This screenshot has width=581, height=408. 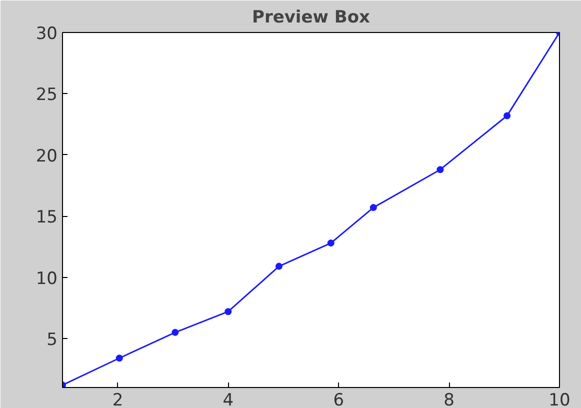 What do you see at coordinates (559, 399) in the screenshot?
I see `x-tick-label: 10` at bounding box center [559, 399].